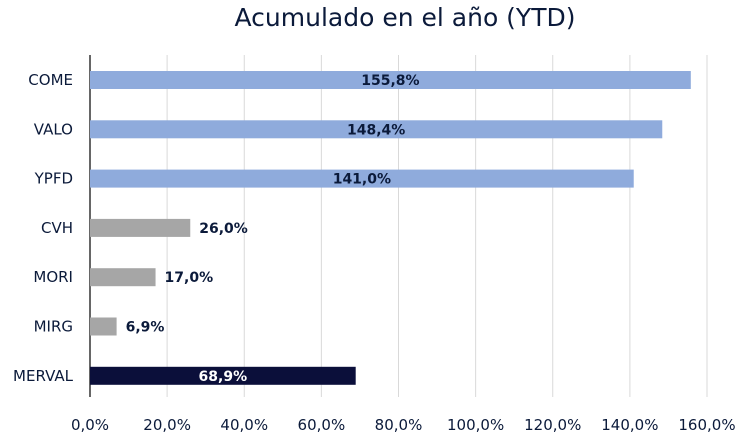  Describe the element at coordinates (50, 80) in the screenshot. I see `category-label: COME` at that location.